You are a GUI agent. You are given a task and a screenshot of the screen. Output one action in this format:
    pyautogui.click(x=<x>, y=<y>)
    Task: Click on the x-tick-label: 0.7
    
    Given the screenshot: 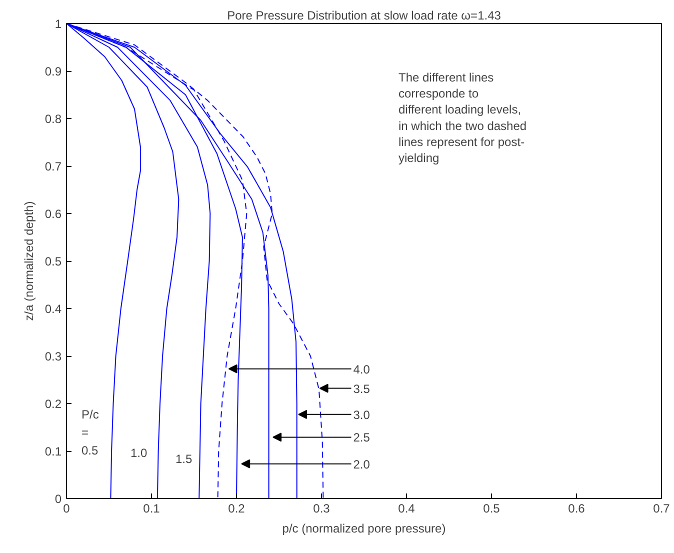 What is the action you would take?
    pyautogui.click(x=661, y=509)
    